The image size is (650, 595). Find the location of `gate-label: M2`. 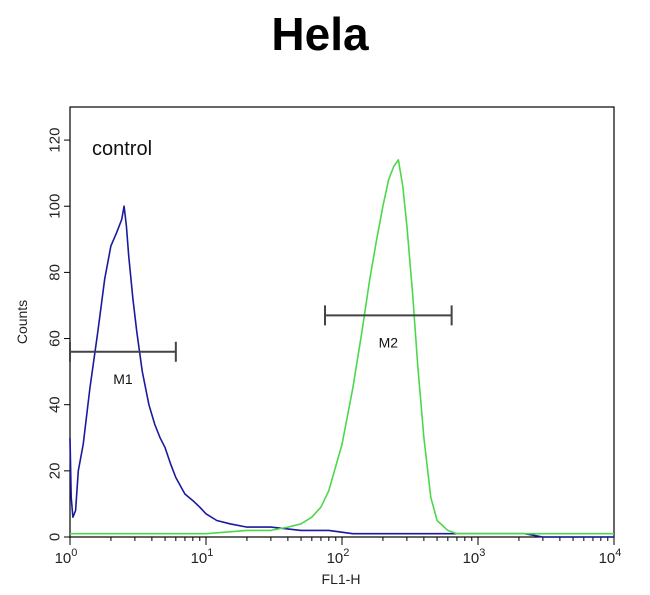

gate-label: M2 is located at coordinates (389, 342).